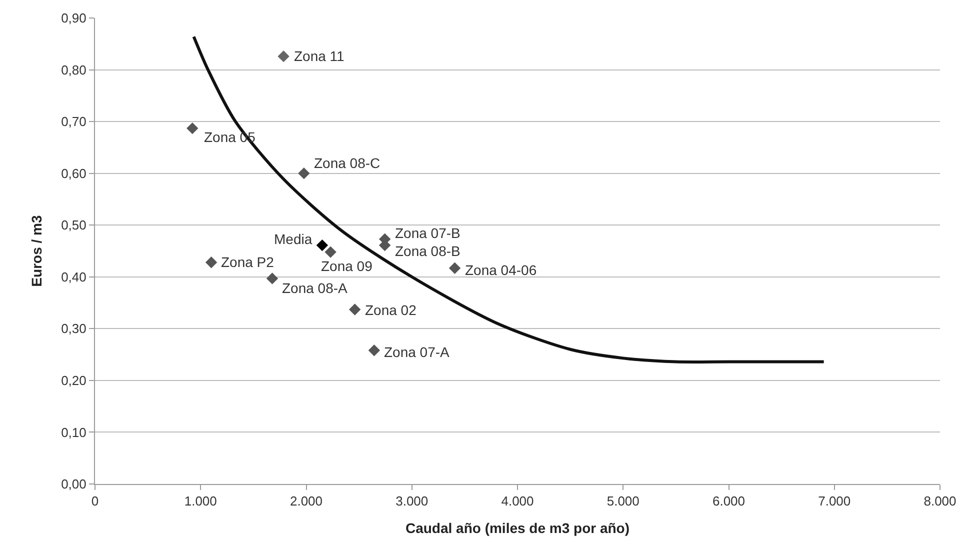 This screenshot has height=559, width=970. Describe the element at coordinates (247, 262) in the screenshot. I see `annotation: Zona P2` at that location.